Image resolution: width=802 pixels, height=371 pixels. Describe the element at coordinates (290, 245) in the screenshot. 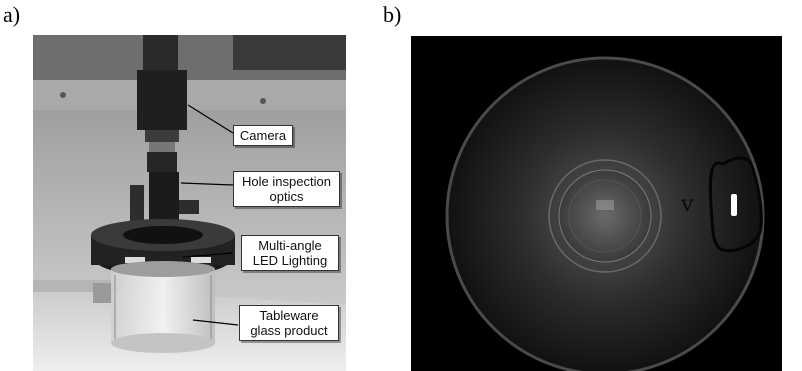

I see `lighting-callout-line1: Multi-angle` at that location.